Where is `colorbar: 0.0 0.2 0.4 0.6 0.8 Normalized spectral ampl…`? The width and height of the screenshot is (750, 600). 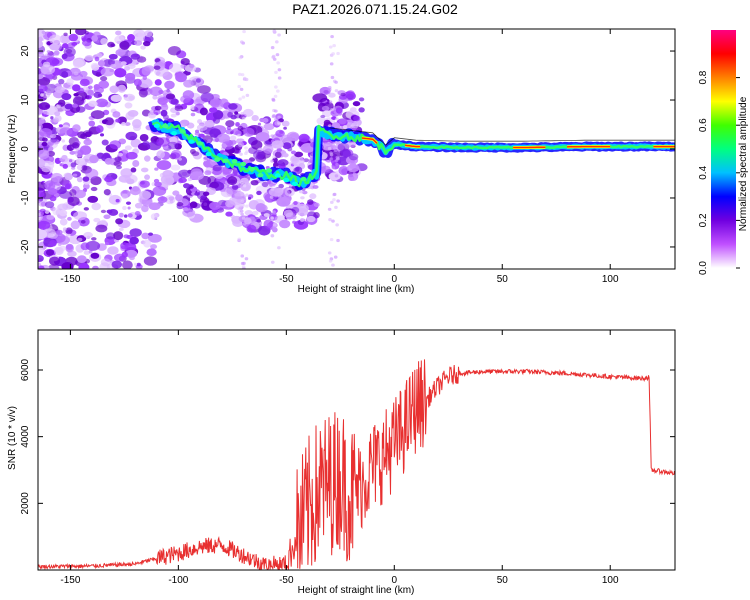 colorbar: 0.0 0.2 0.4 0.6 0.8 Normalized spectral ampl… is located at coordinates (723, 152).